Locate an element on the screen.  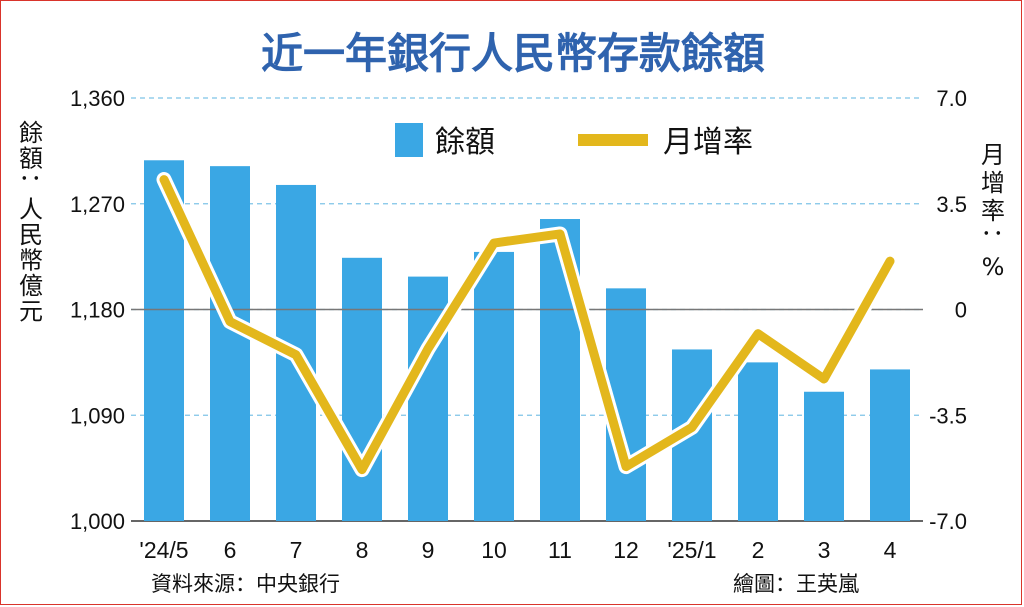
axis-label-glyph: % is located at coordinates (993, 267).